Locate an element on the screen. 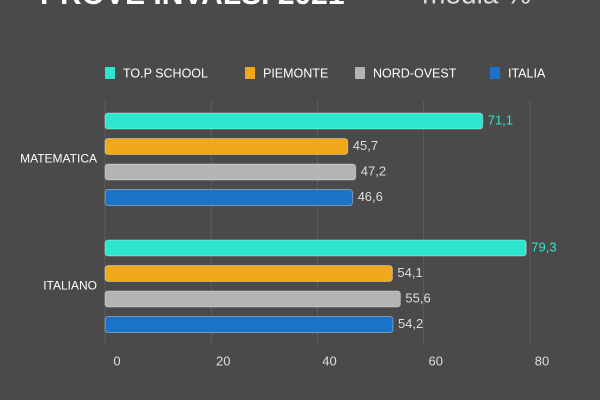  x-tick-label: 20 is located at coordinates (223, 360).